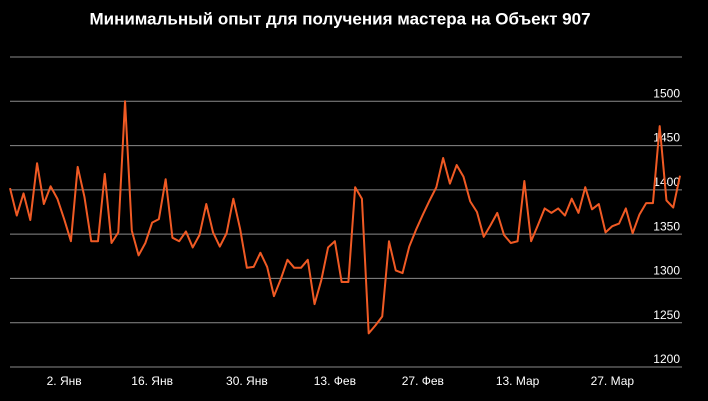  I want to click on y-tick-label: 1250, so click(666, 315).